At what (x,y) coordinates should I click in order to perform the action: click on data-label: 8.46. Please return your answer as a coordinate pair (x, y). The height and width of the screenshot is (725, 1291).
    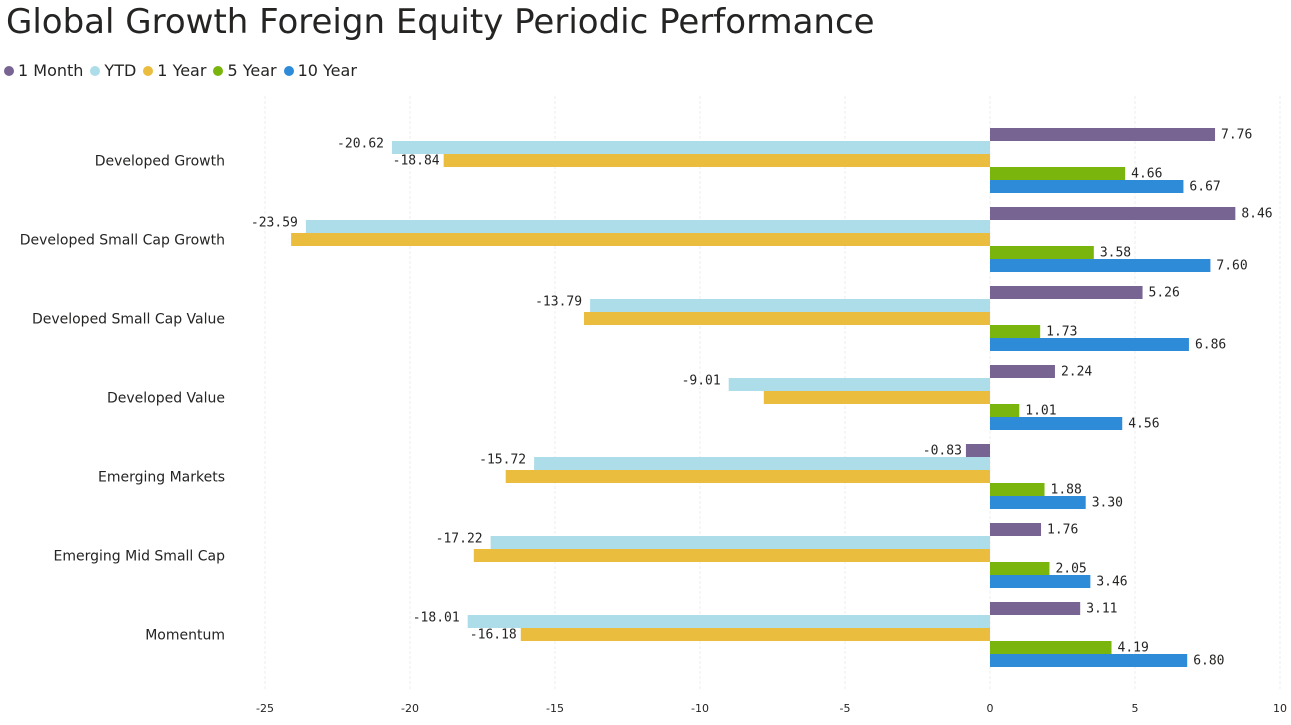
    Looking at the image, I should click on (1256, 214).